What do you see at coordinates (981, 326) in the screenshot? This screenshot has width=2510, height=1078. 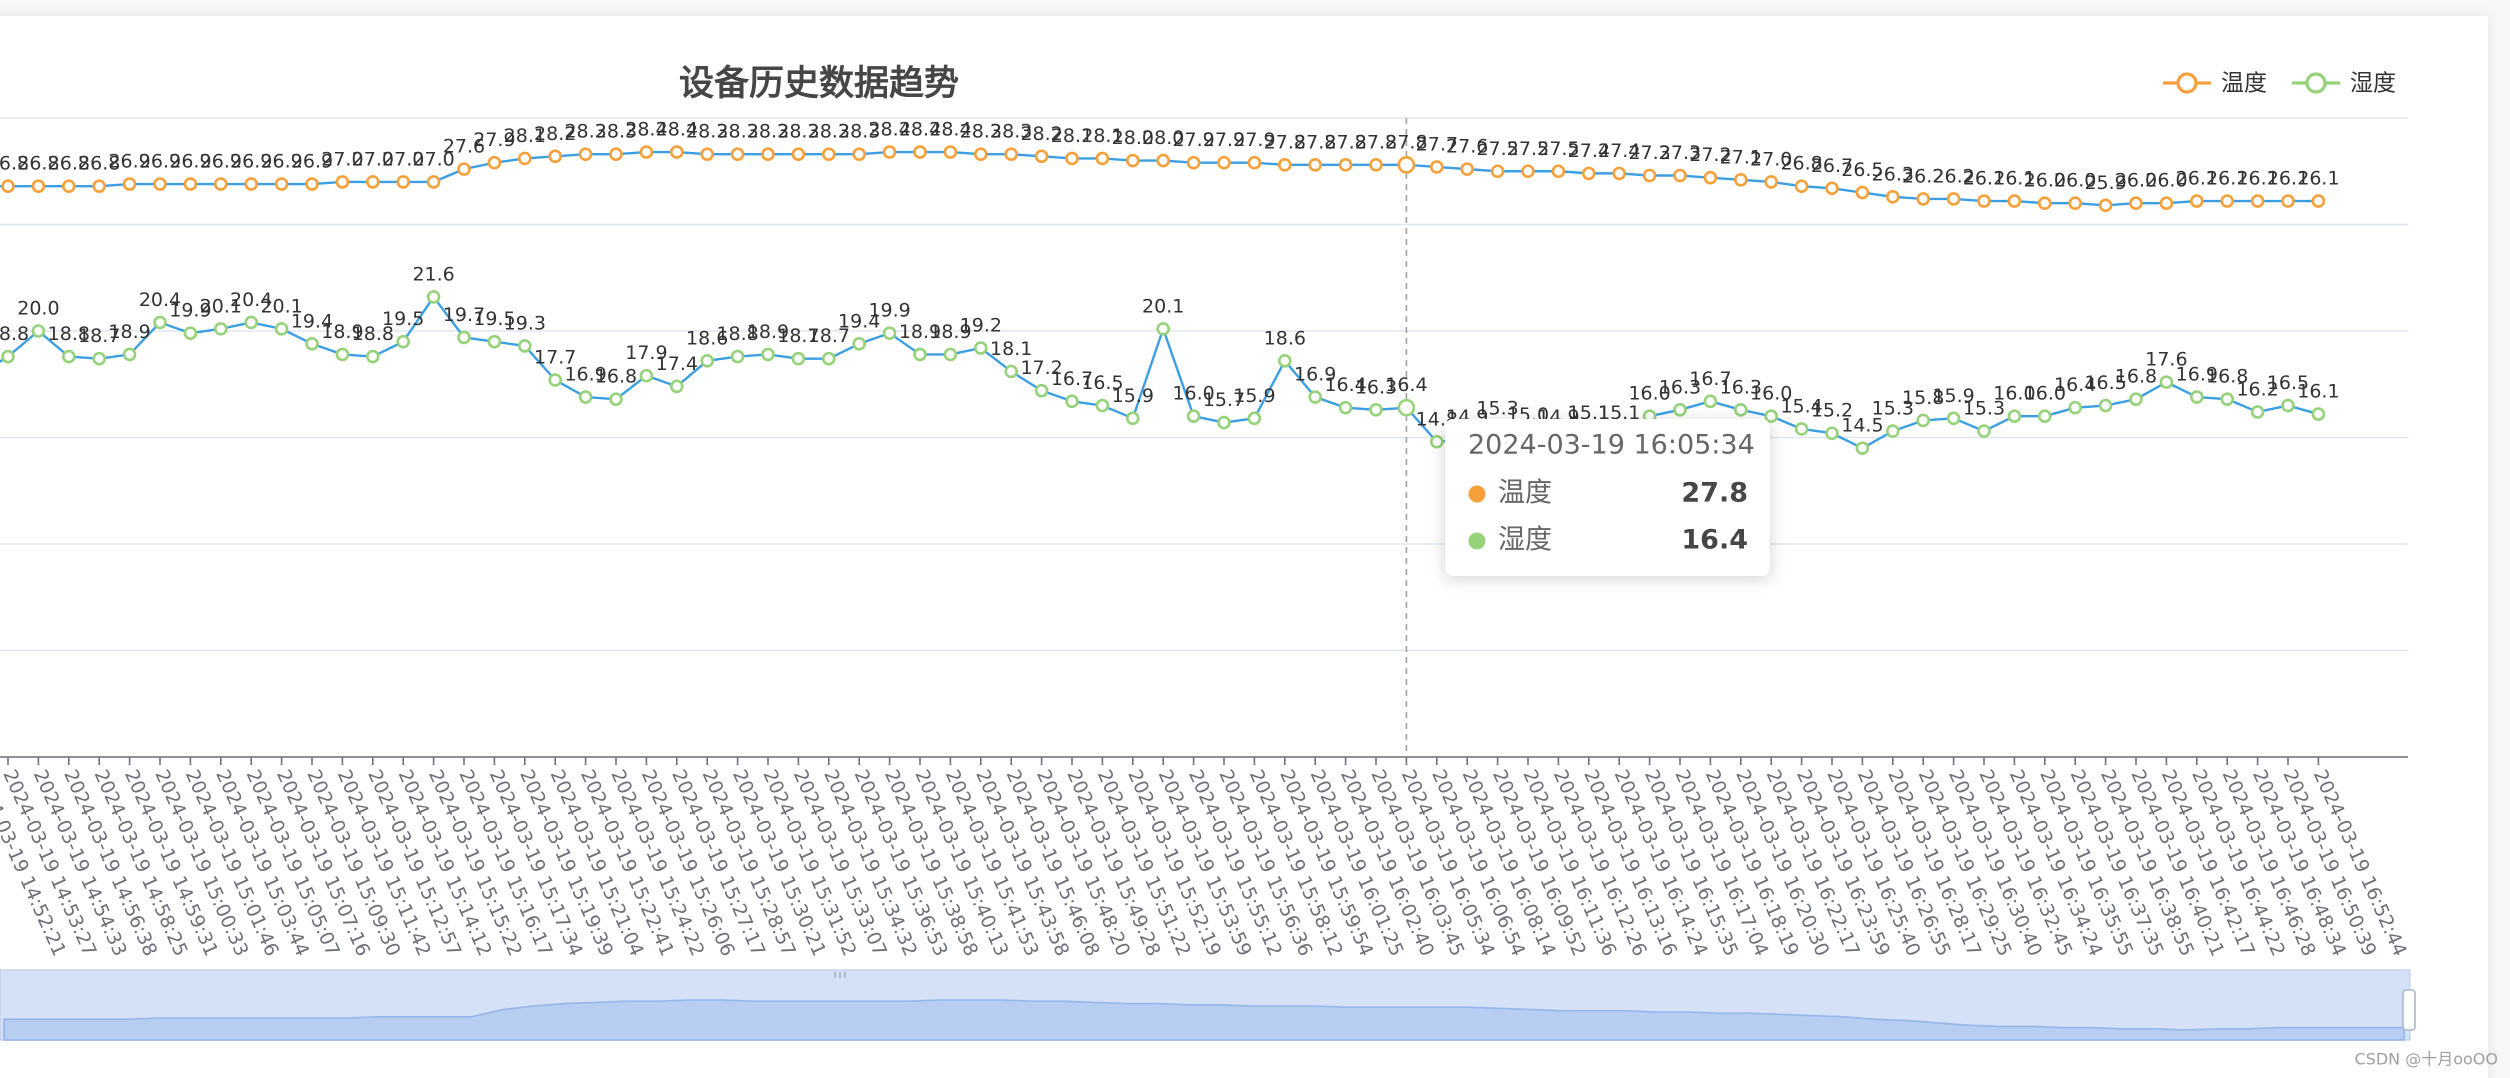 I see `data-label: 19.2` at bounding box center [981, 326].